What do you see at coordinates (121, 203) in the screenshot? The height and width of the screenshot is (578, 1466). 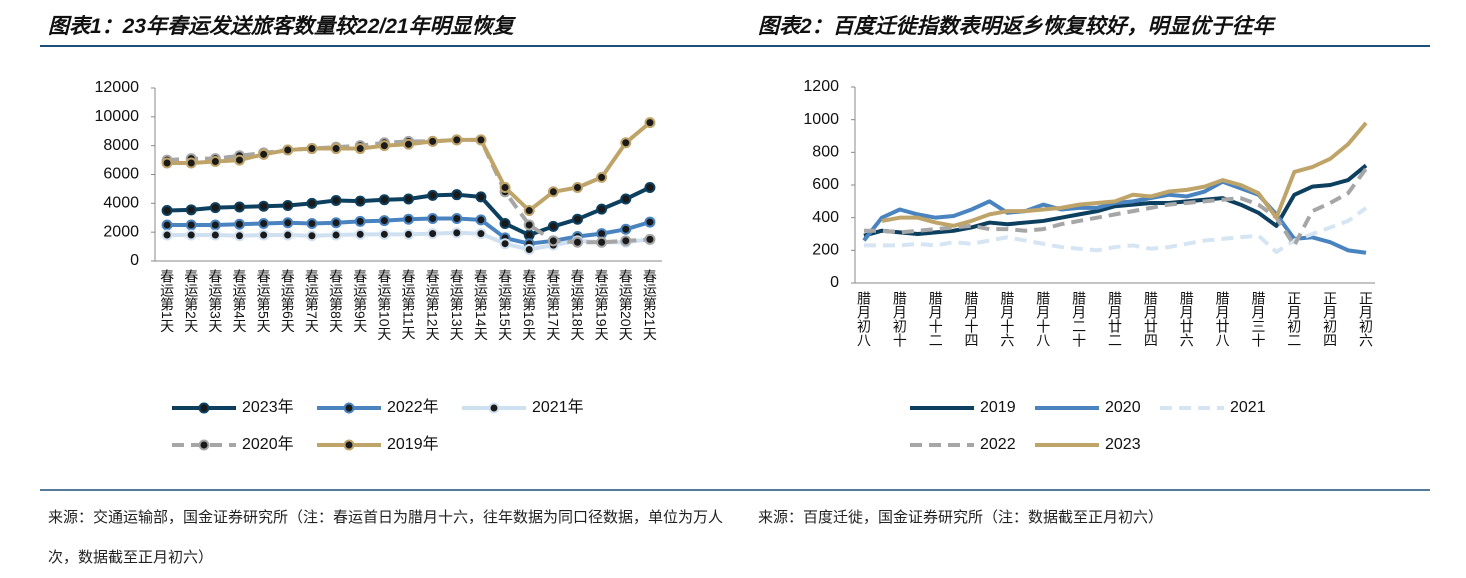 I see `y-tick-label: 4000` at bounding box center [121, 203].